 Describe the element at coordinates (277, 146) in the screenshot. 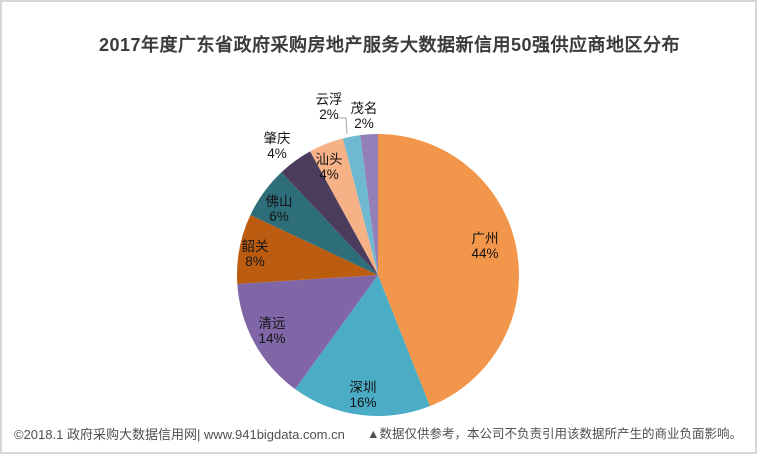

I see `pie-label-肇庆: 肇庆 4%` at that location.